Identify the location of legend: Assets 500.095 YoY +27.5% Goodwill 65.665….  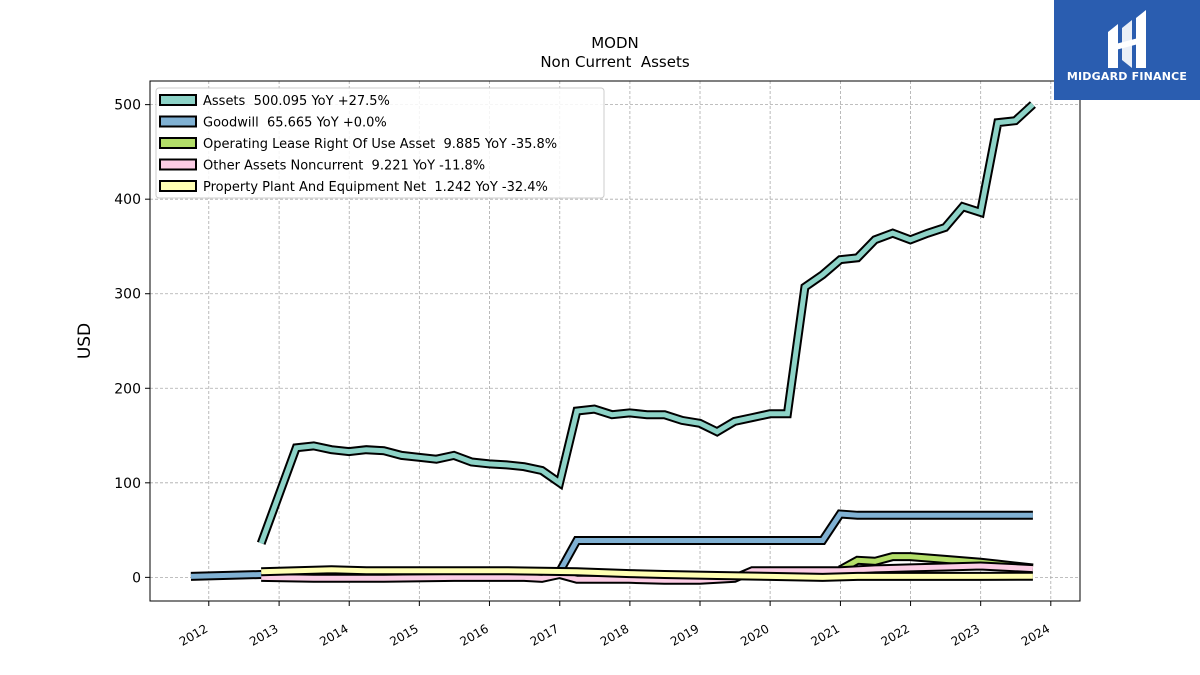
(380, 143).